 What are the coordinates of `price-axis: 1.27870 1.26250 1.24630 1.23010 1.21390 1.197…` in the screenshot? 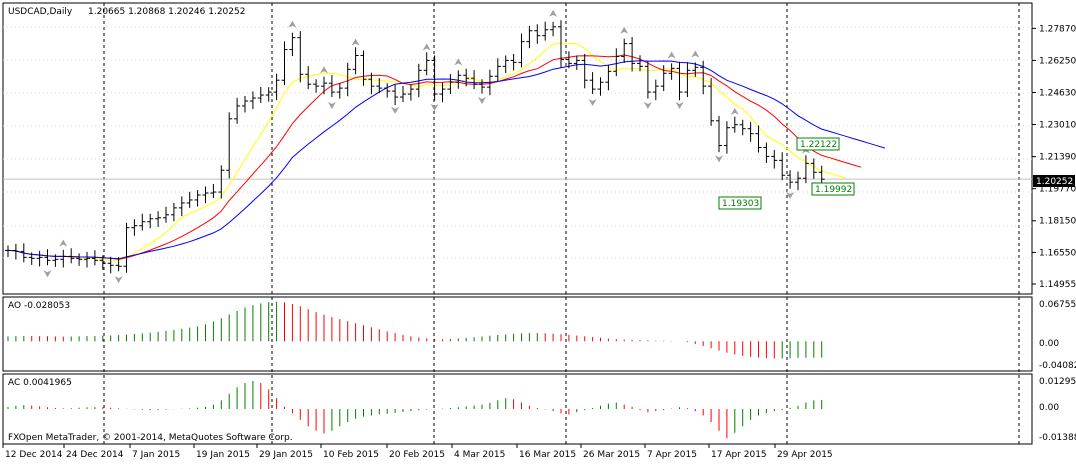 It's located at (1054, 233).